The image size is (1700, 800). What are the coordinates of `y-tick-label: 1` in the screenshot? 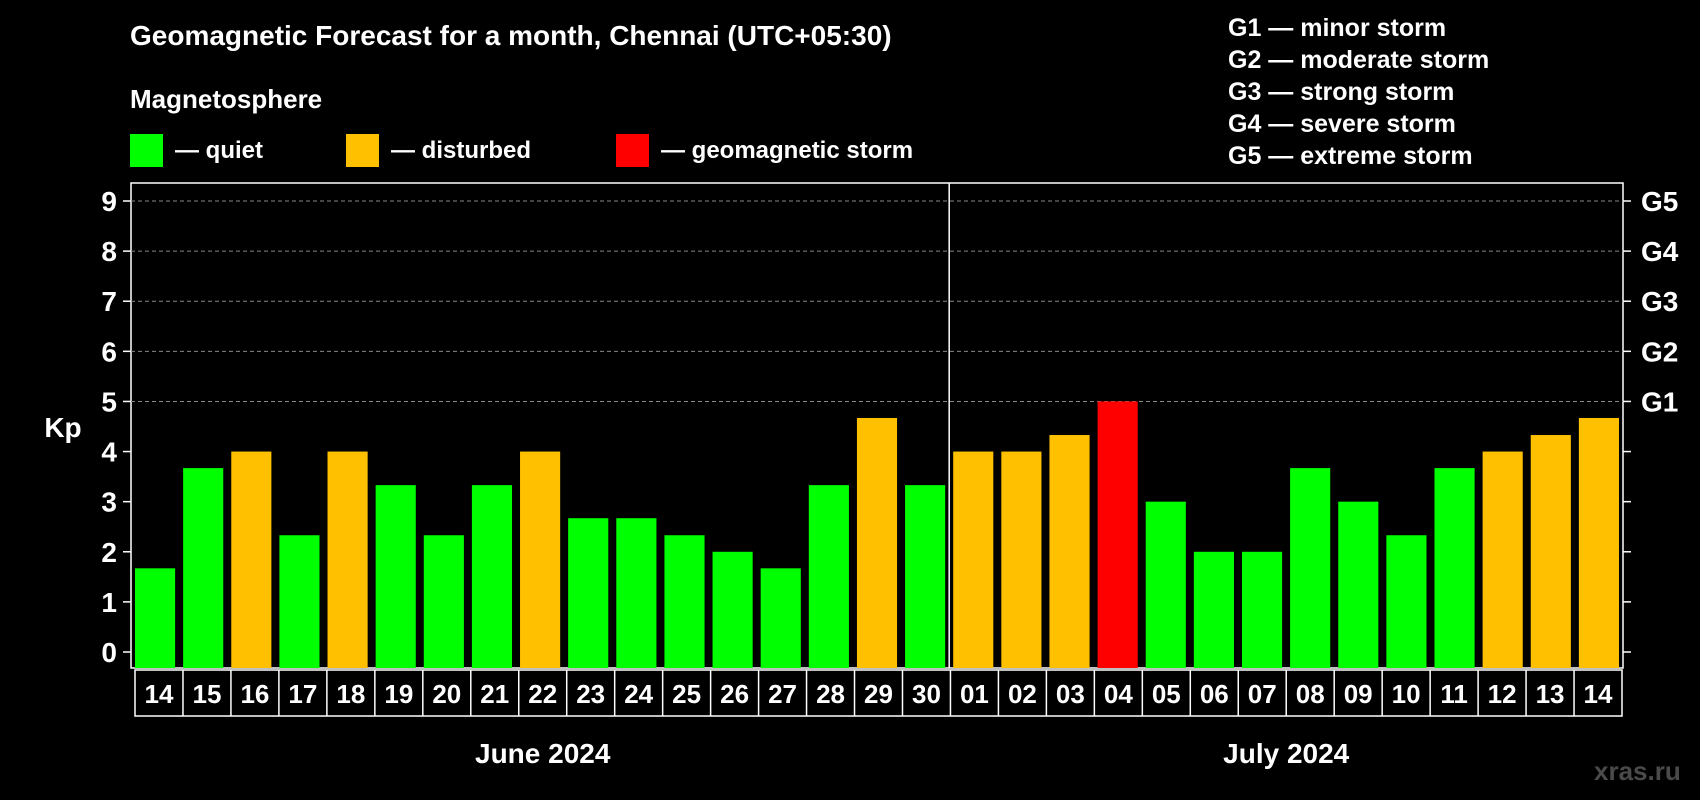 It's located at (109, 602).